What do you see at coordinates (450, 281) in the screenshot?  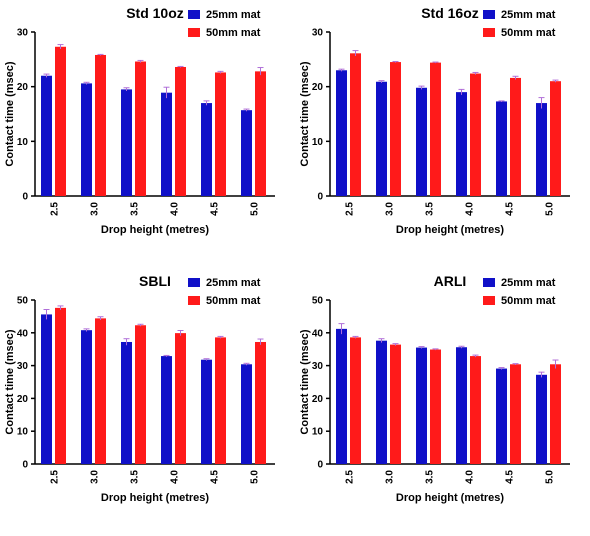 I see `chart-title: ARLI` at bounding box center [450, 281].